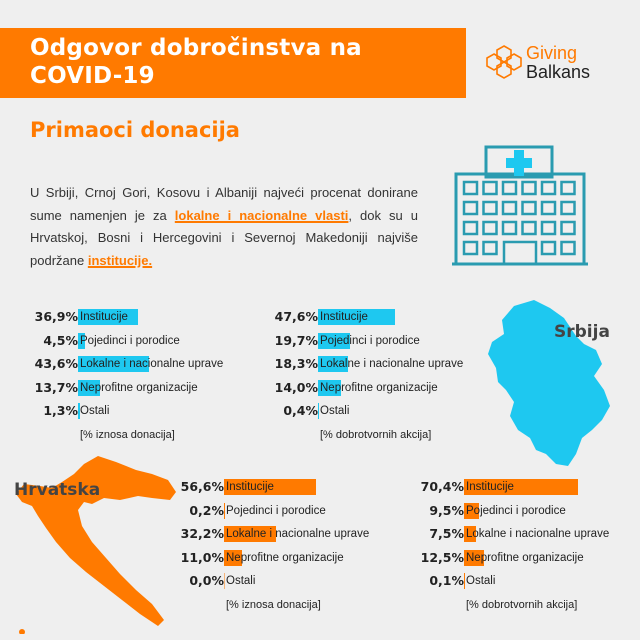 The width and height of the screenshot is (640, 640). What do you see at coordinates (261, 215) in the screenshot?
I see `intro-highlight-1: lokalne i nacionalne vlasti` at bounding box center [261, 215].